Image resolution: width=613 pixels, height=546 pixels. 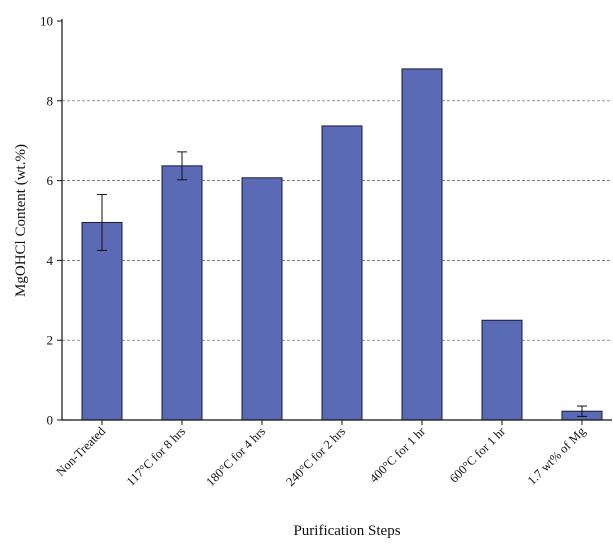 I want to click on y-tick-label: 6, so click(x=50, y=180).